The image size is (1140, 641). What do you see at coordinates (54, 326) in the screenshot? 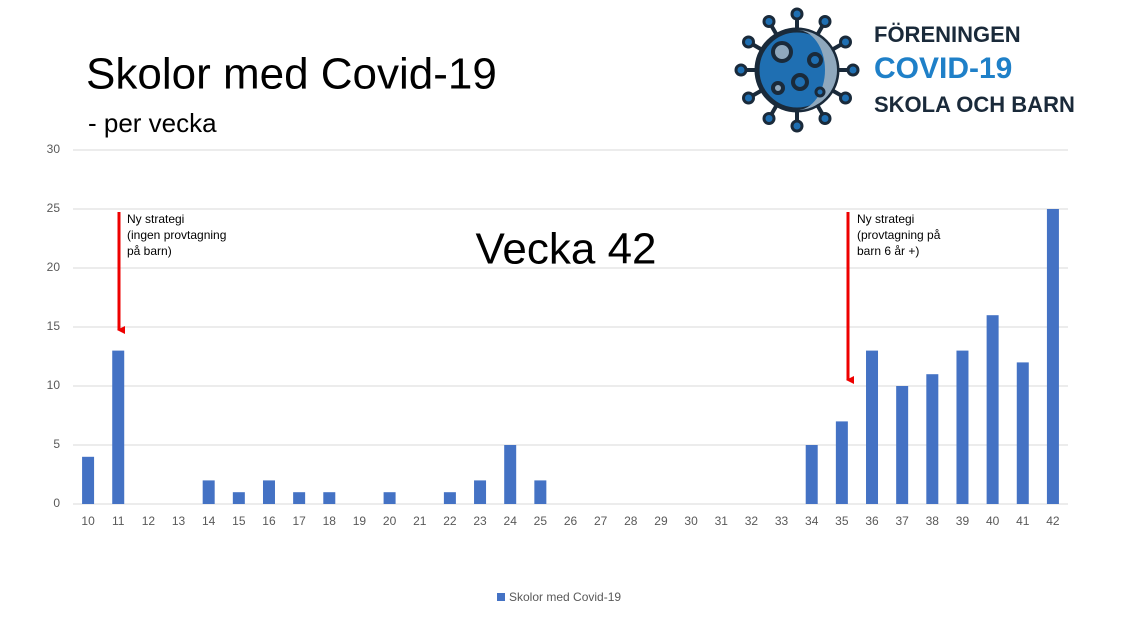
I see `y-tick-label: 15` at bounding box center [54, 326].